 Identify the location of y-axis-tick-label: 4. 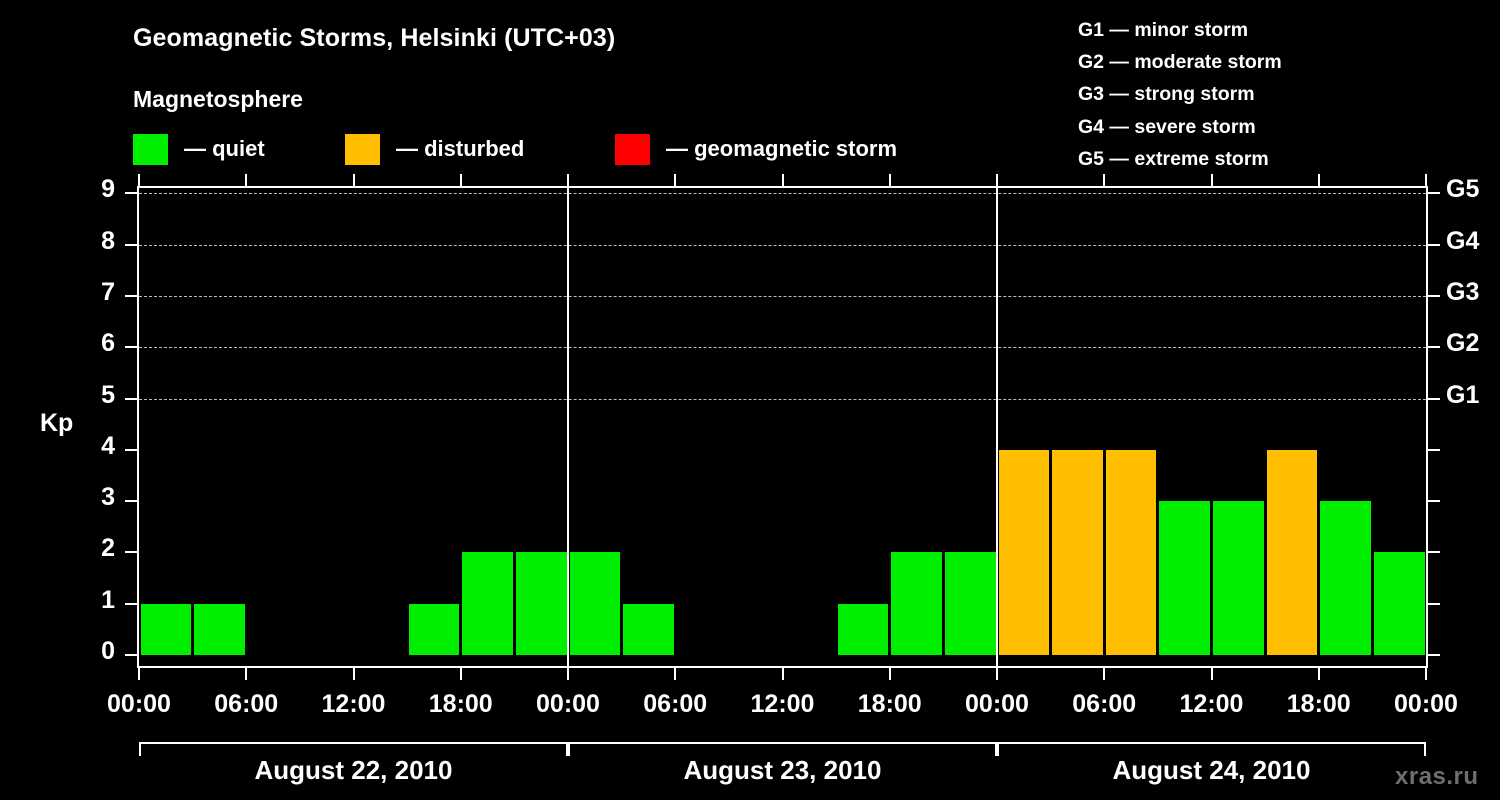
(108, 445).